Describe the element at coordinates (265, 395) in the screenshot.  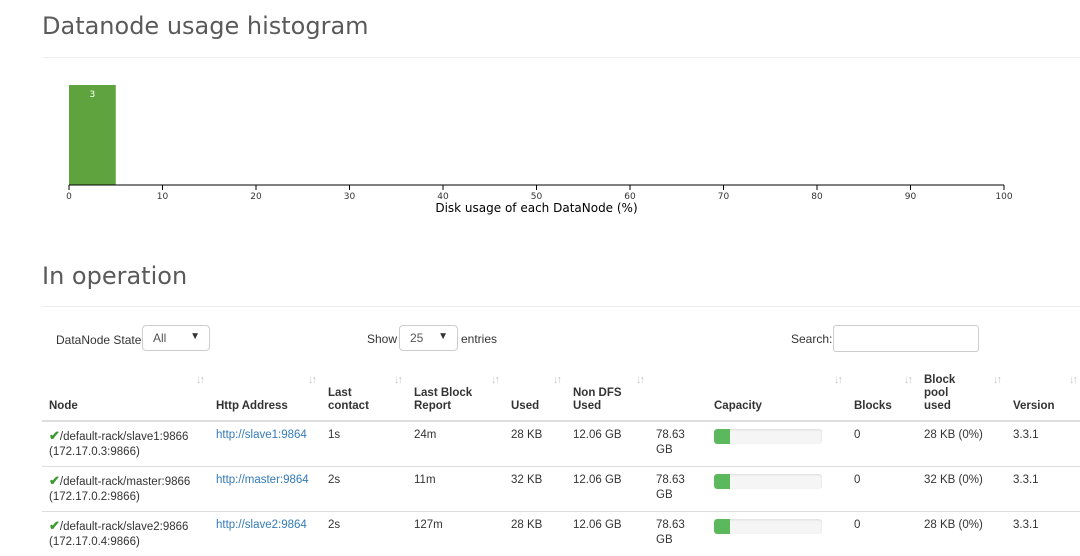
I see `column-header-http-address: Http Address↓↑` at that location.